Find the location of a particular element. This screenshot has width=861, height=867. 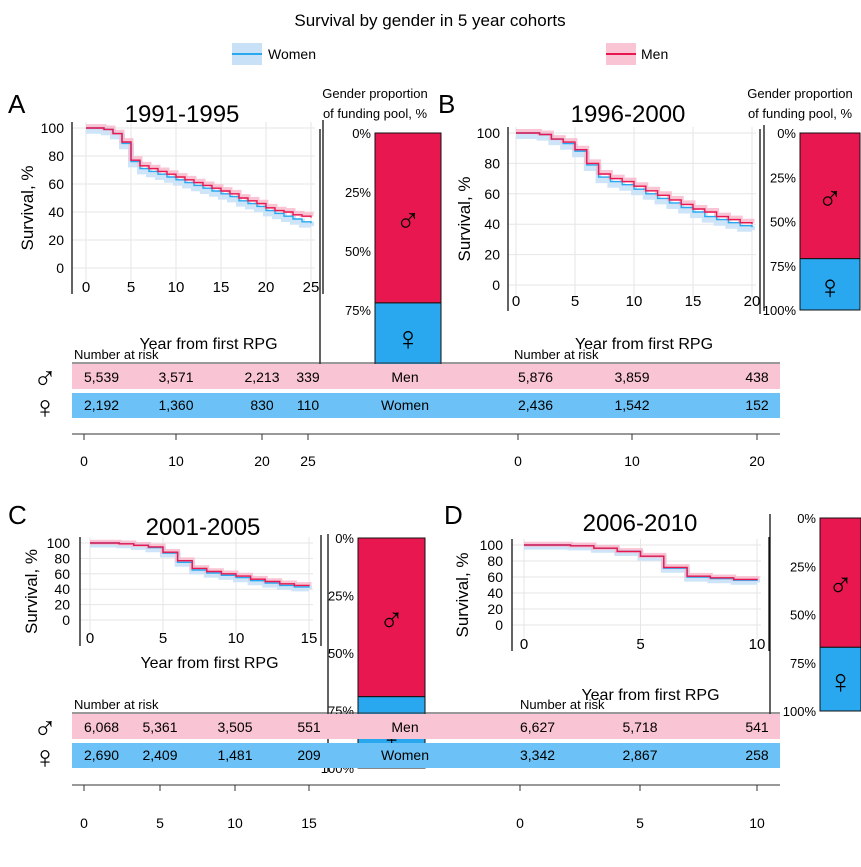

risk-cell-men: 5,718 is located at coordinates (639, 727).